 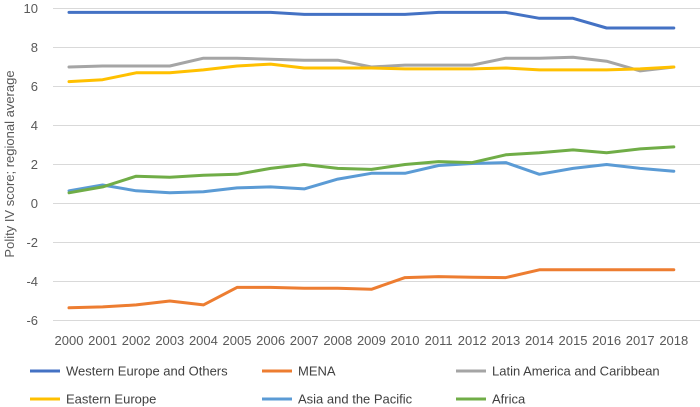 I want to click on legend-label: Africa, so click(x=509, y=399).